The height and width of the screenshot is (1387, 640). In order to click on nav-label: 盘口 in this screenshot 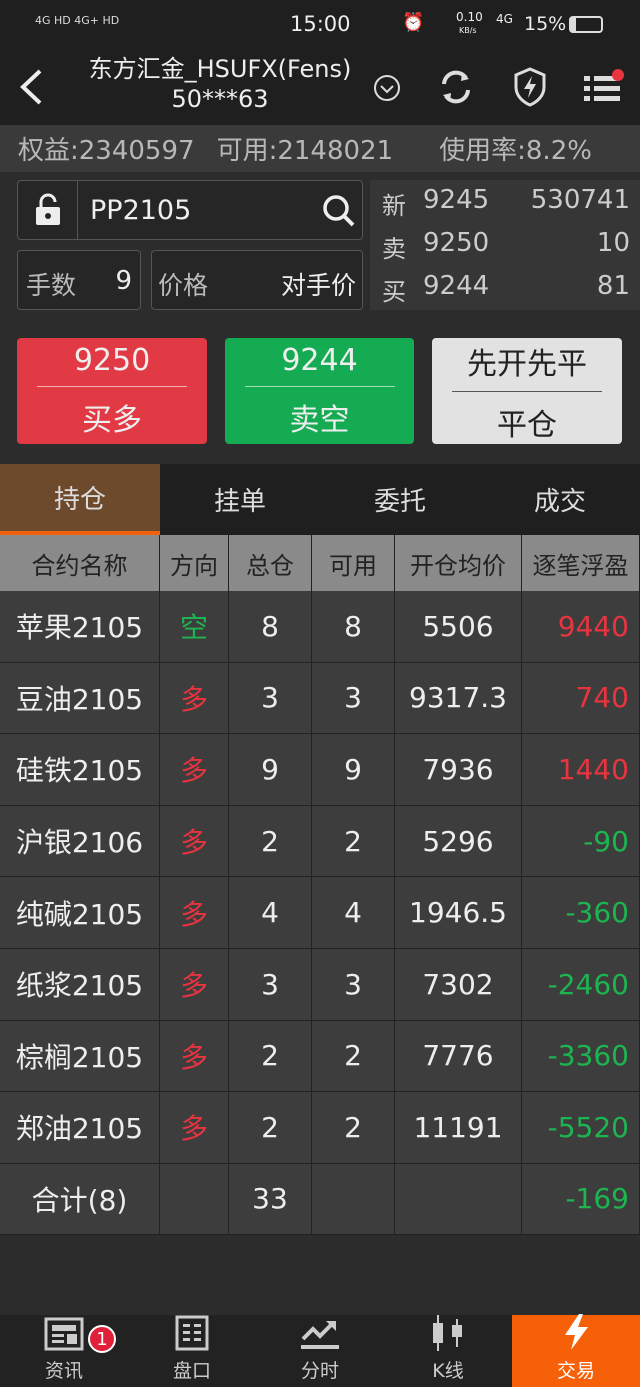, I will do `click(191, 1371)`.